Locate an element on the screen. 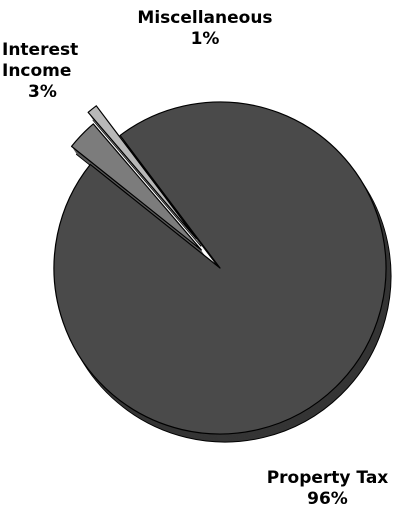 Image resolution: width=402 pixels, height=521 pixels. slice-label-interest-name-line2: Income is located at coordinates (37, 71).